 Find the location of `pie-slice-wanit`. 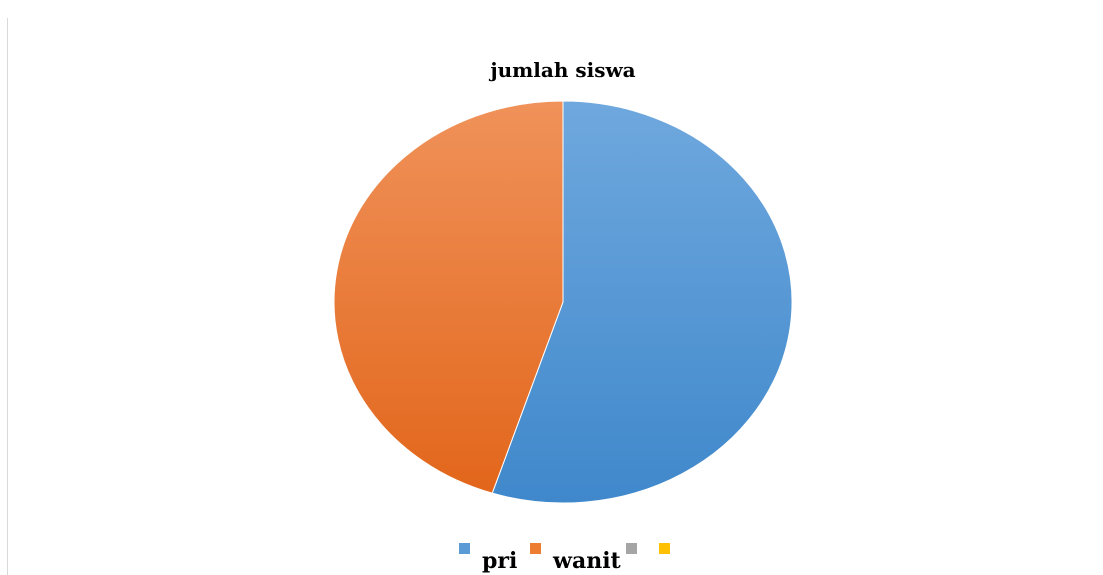

pie-slice-wanit is located at coordinates (448, 297).